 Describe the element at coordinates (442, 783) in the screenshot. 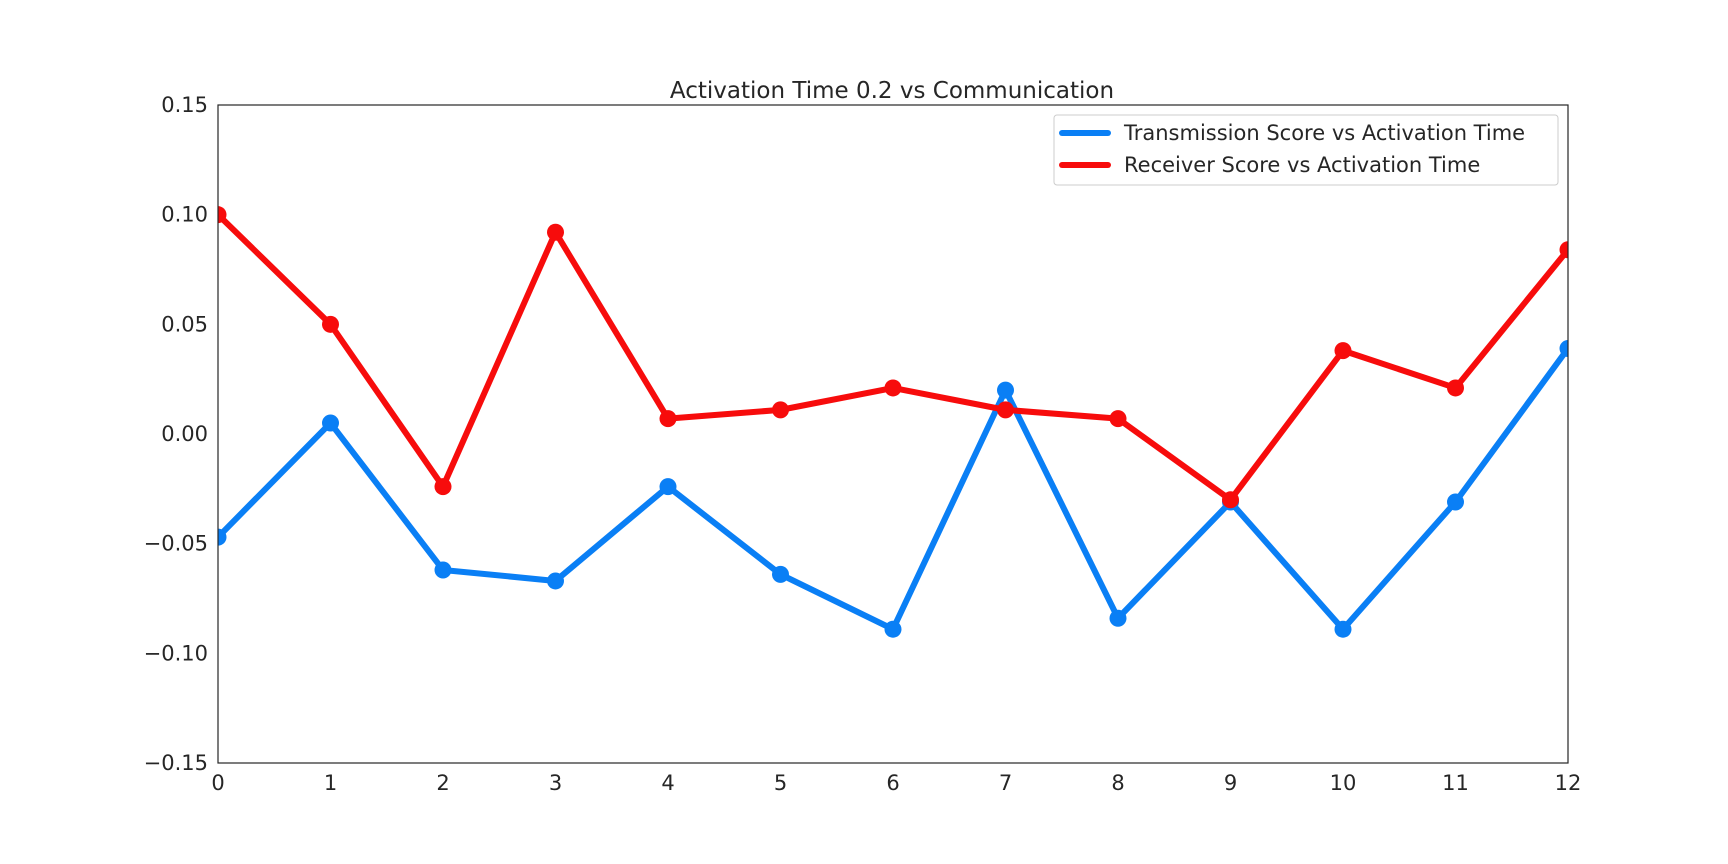

I see `x-tick-label: 2` at that location.